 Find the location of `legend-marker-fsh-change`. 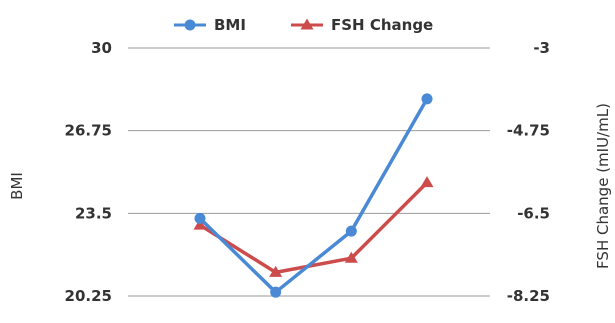

legend-marker-fsh-change is located at coordinates (307, 24).